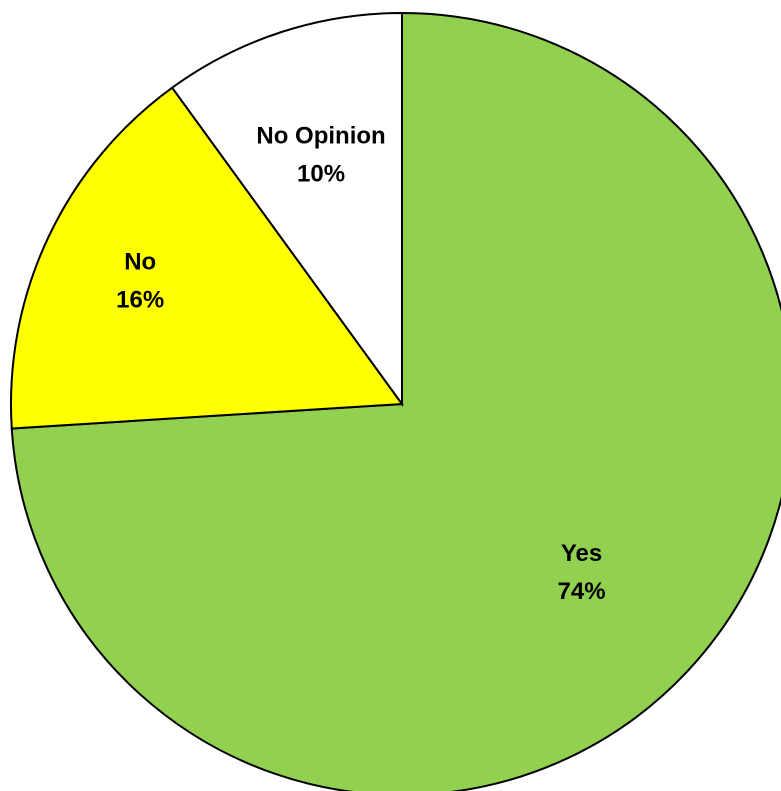 The width and height of the screenshot is (781, 791). Describe the element at coordinates (321, 173) in the screenshot. I see `slice-value-no-opinion: 10%` at that location.